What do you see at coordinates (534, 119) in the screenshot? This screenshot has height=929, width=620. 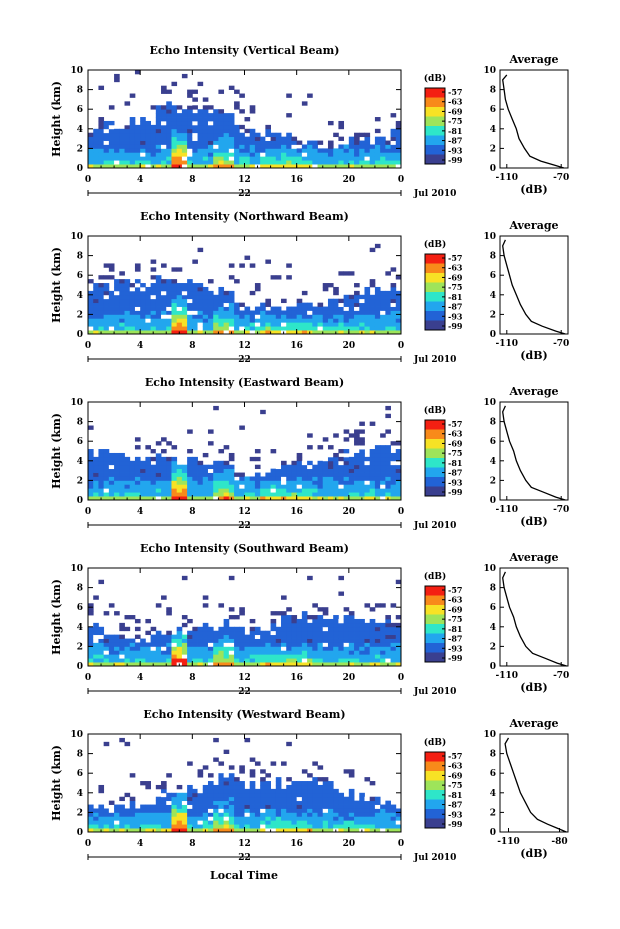 I see `profile-frame` at bounding box center [534, 119].